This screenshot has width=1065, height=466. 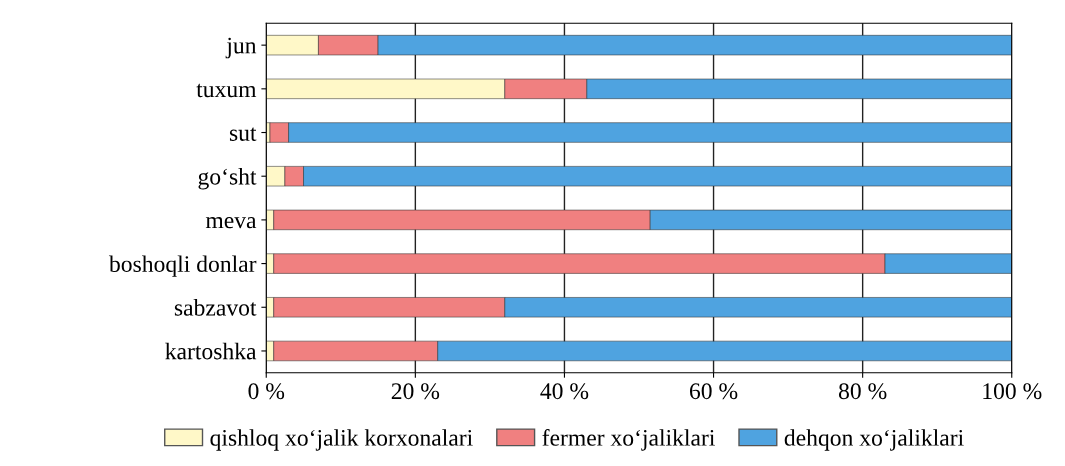 I want to click on legend-label: dehqon xo‘jaliklari, so click(x=874, y=440).